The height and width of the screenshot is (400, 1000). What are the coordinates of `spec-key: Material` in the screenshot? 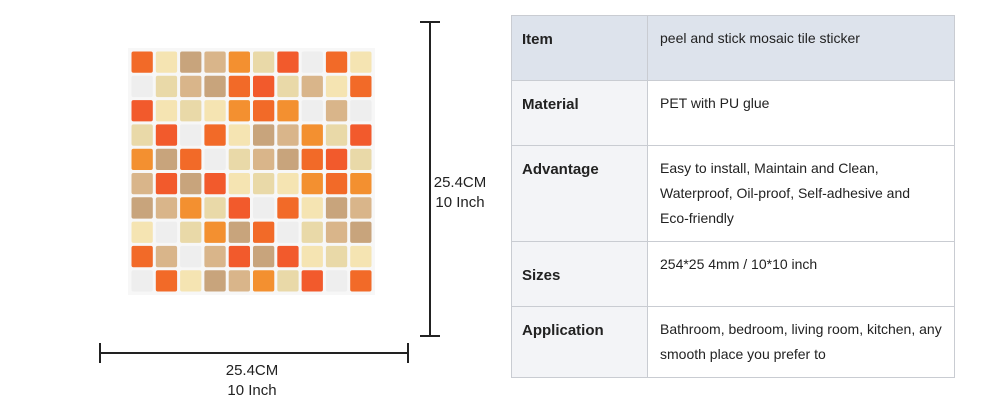 It's located at (550, 104).